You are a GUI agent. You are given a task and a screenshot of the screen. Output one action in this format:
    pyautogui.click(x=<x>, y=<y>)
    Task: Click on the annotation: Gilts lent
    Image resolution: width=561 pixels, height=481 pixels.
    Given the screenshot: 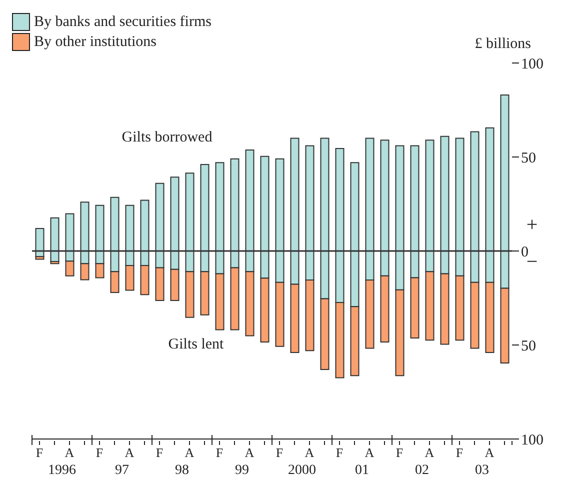 What is the action you would take?
    pyautogui.click(x=196, y=344)
    